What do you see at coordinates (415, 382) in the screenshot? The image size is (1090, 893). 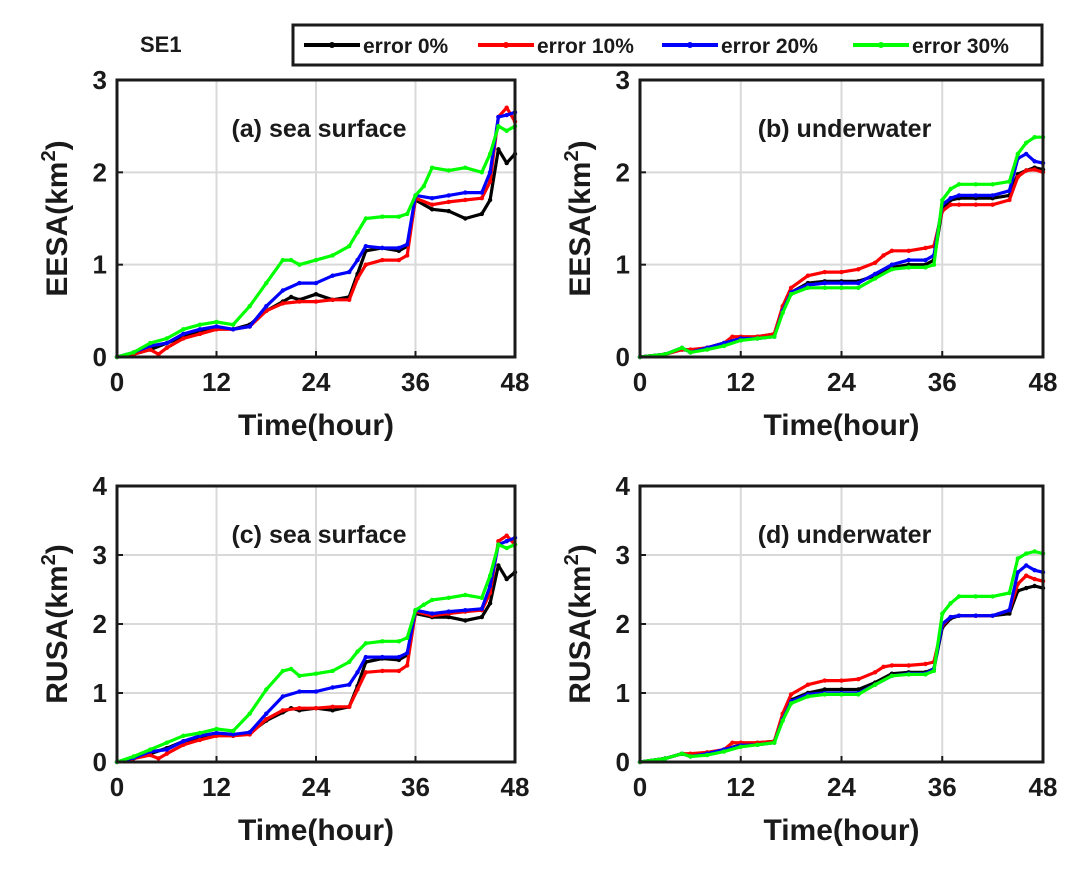 I see `x-tick-label: 36` at bounding box center [415, 382].